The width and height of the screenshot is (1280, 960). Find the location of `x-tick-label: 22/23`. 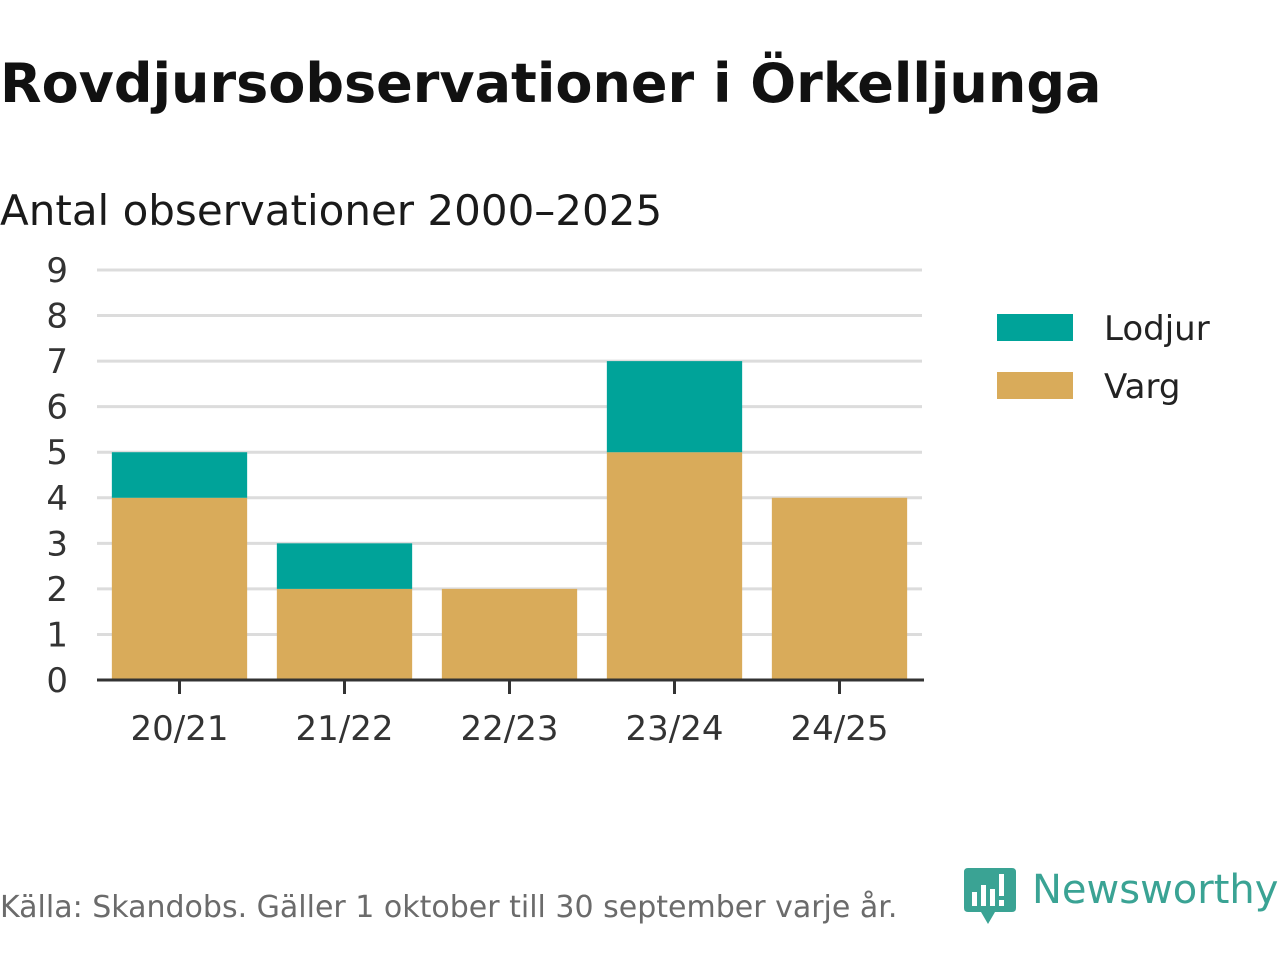

x-tick-label: 22/23 is located at coordinates (510, 729).